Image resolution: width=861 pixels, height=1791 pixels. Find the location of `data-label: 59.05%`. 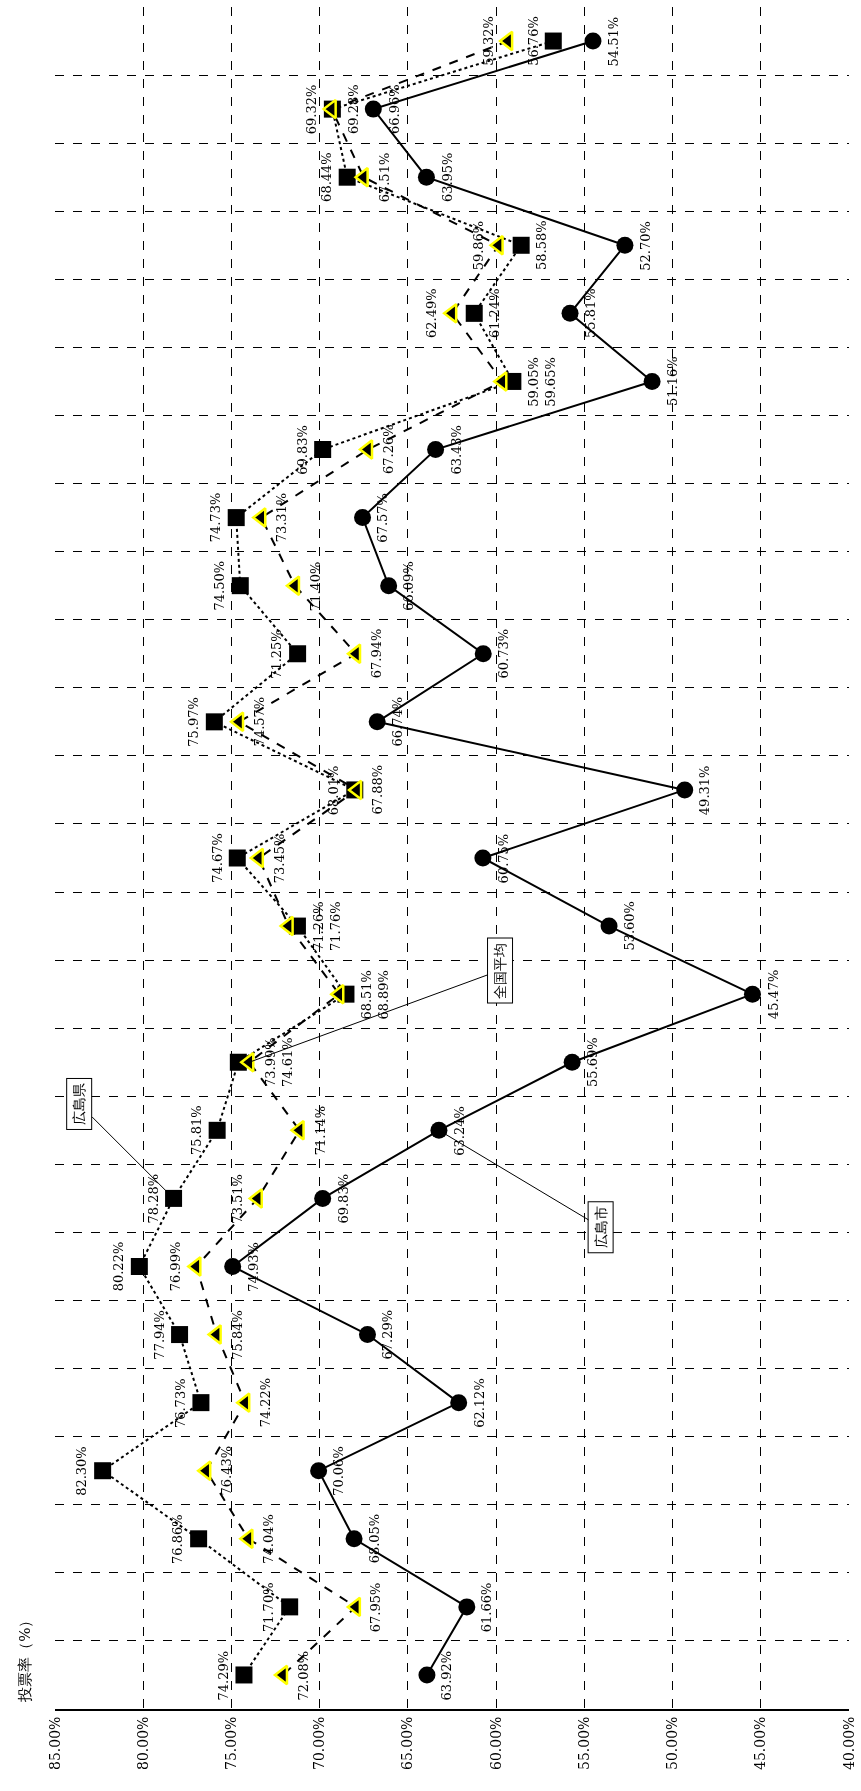

data-label: 59.05% is located at coordinates (533, 382).